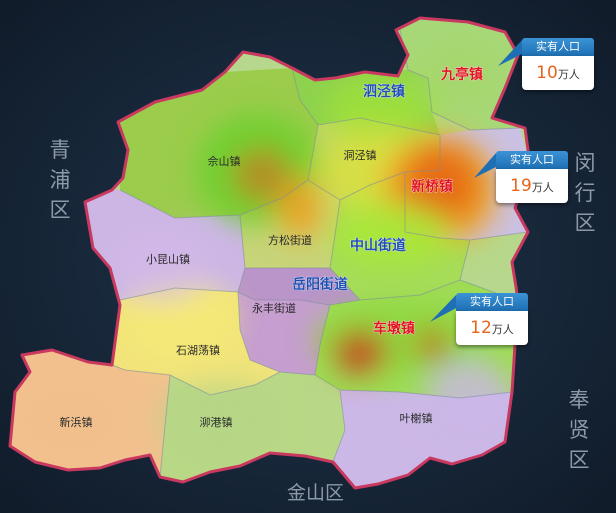 The image size is (616, 513). I want to click on label-maogang: 泖港镇, so click(216, 422).